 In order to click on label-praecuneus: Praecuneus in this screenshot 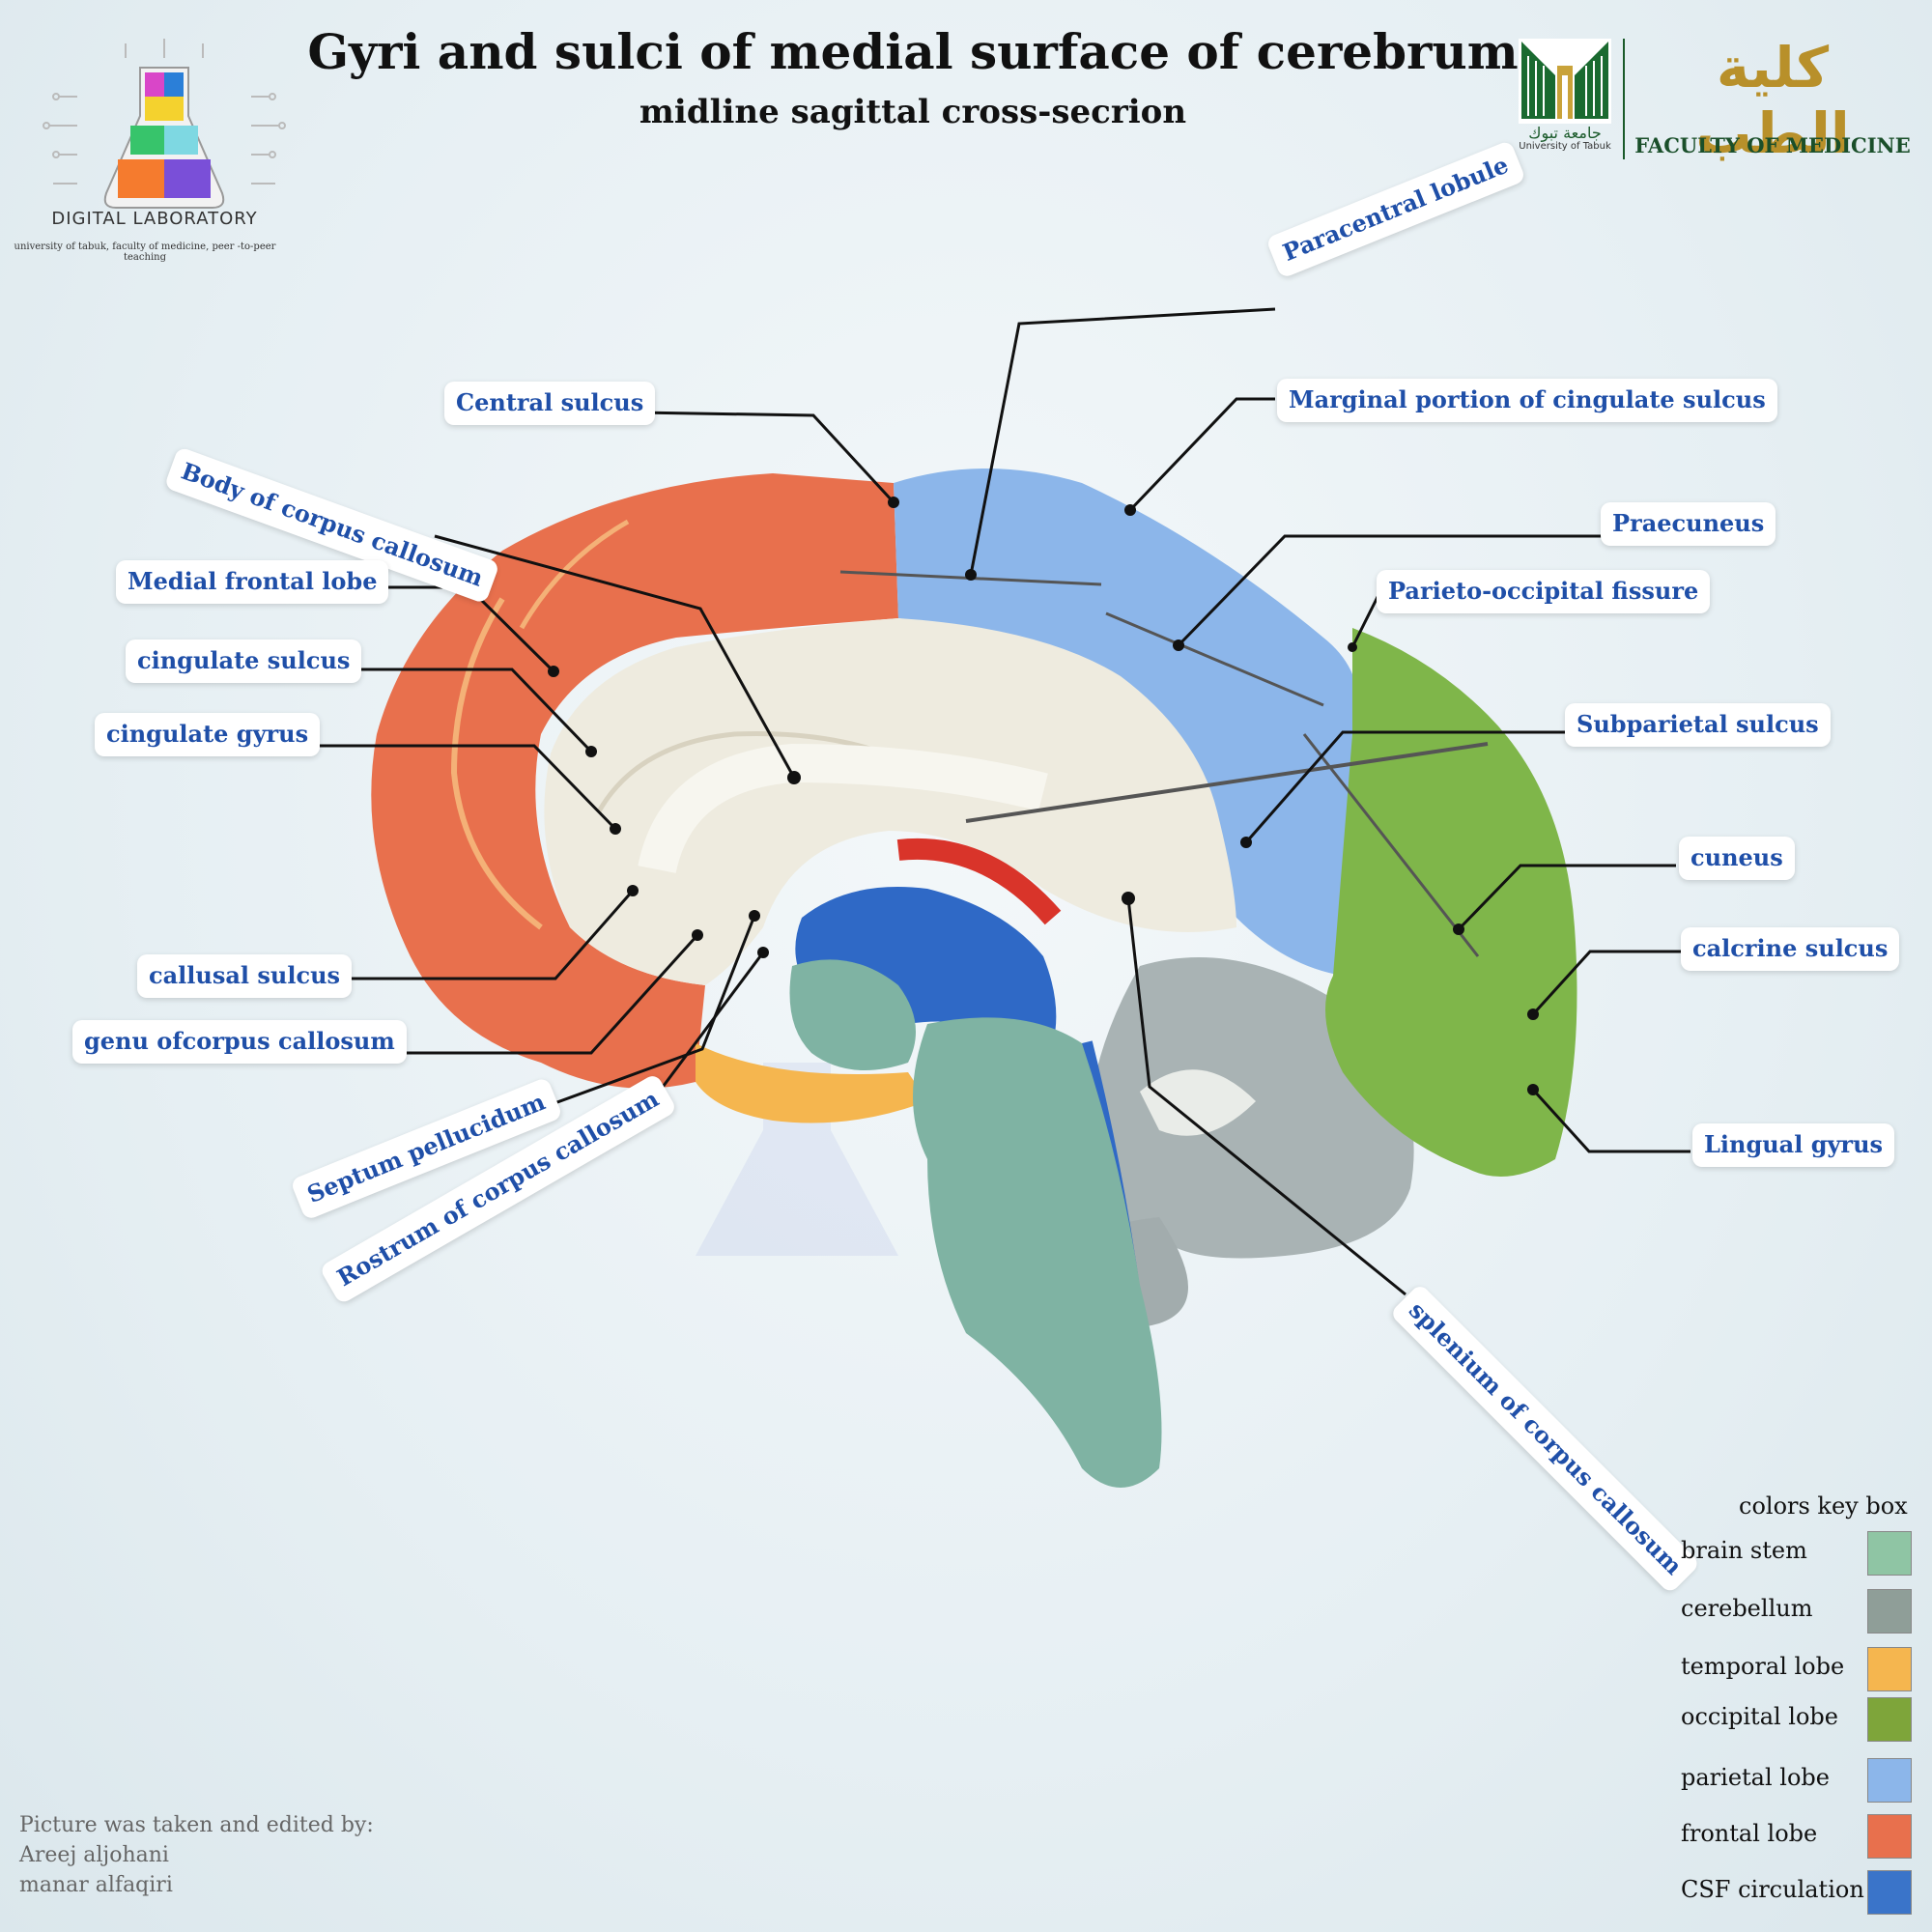, I will do `click(1688, 524)`.